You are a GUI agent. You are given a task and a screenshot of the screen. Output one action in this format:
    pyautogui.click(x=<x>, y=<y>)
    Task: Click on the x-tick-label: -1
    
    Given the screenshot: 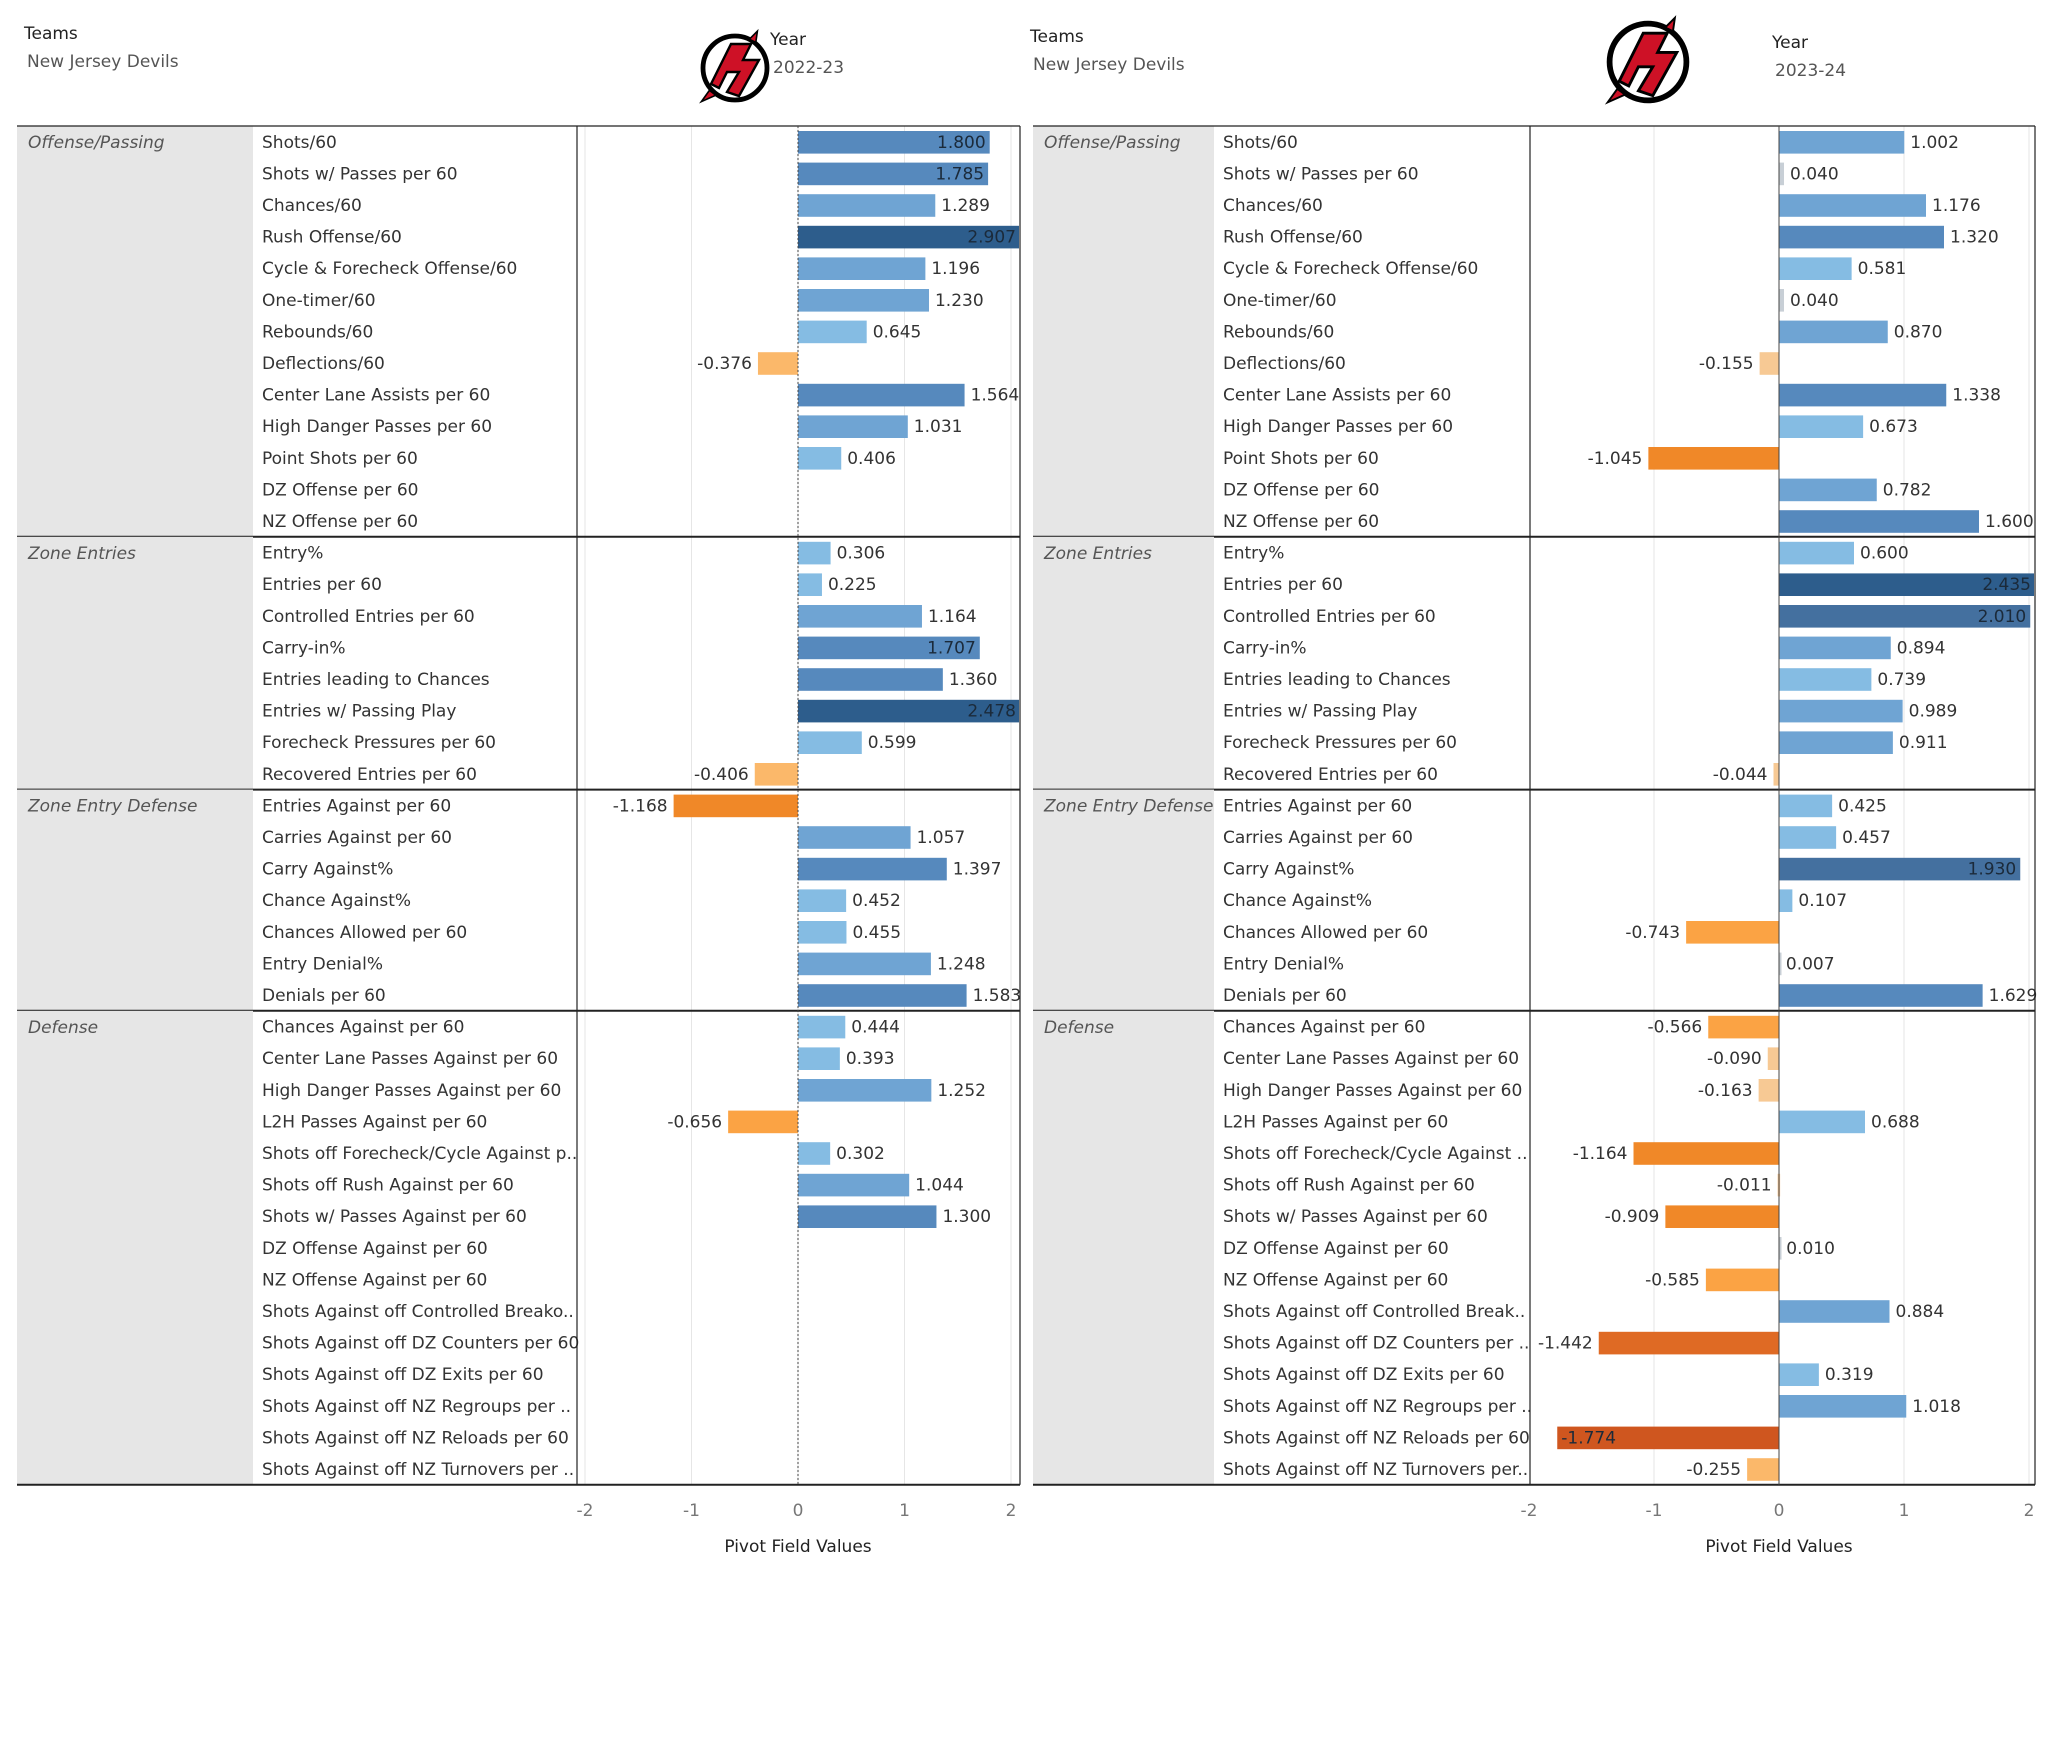 What is the action you would take?
    pyautogui.click(x=691, y=1511)
    